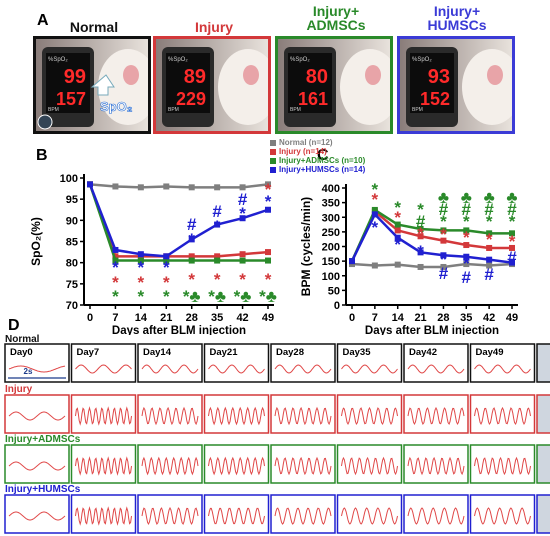  What do you see at coordinates (457, 11) in the screenshot?
I see `photo-title-humscs-line1: Injury+` at bounding box center [457, 11].